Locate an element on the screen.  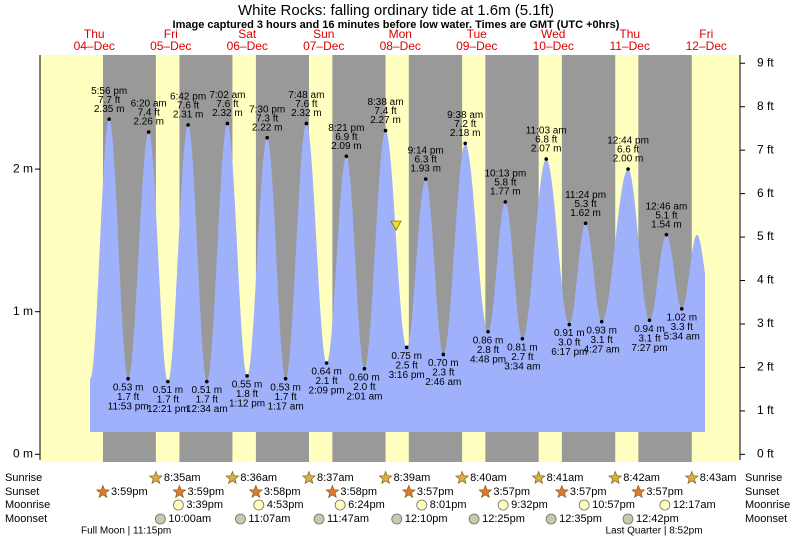
moonset-time: 12:25pm is located at coordinates (503, 519).